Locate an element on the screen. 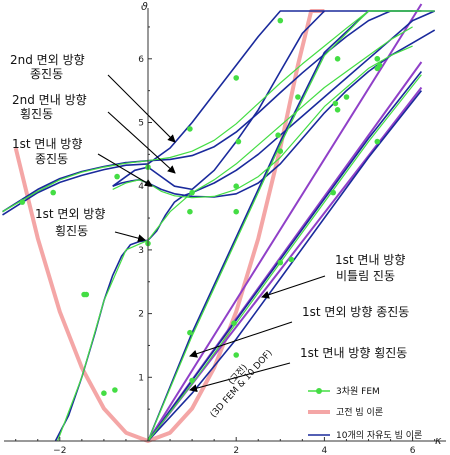 This screenshot has height=455, width=450. x-tick-label: 2 is located at coordinates (236, 450).